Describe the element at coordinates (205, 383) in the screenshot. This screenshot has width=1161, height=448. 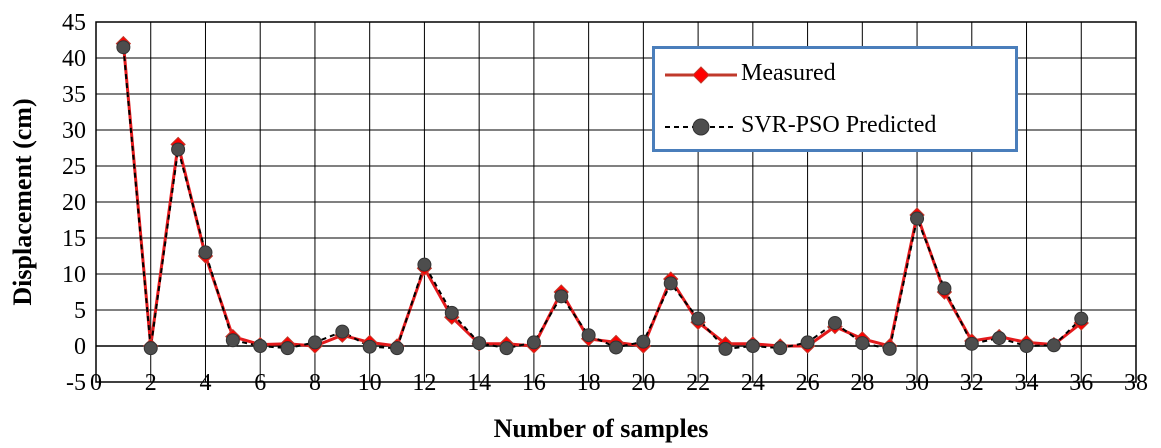
I see `x-tick-label: 4` at that location.